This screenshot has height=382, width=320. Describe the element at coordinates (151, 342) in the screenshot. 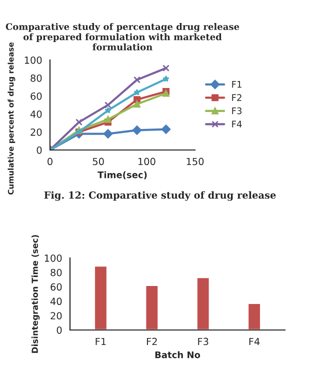

I see `x-tick-label: F2` at that location.